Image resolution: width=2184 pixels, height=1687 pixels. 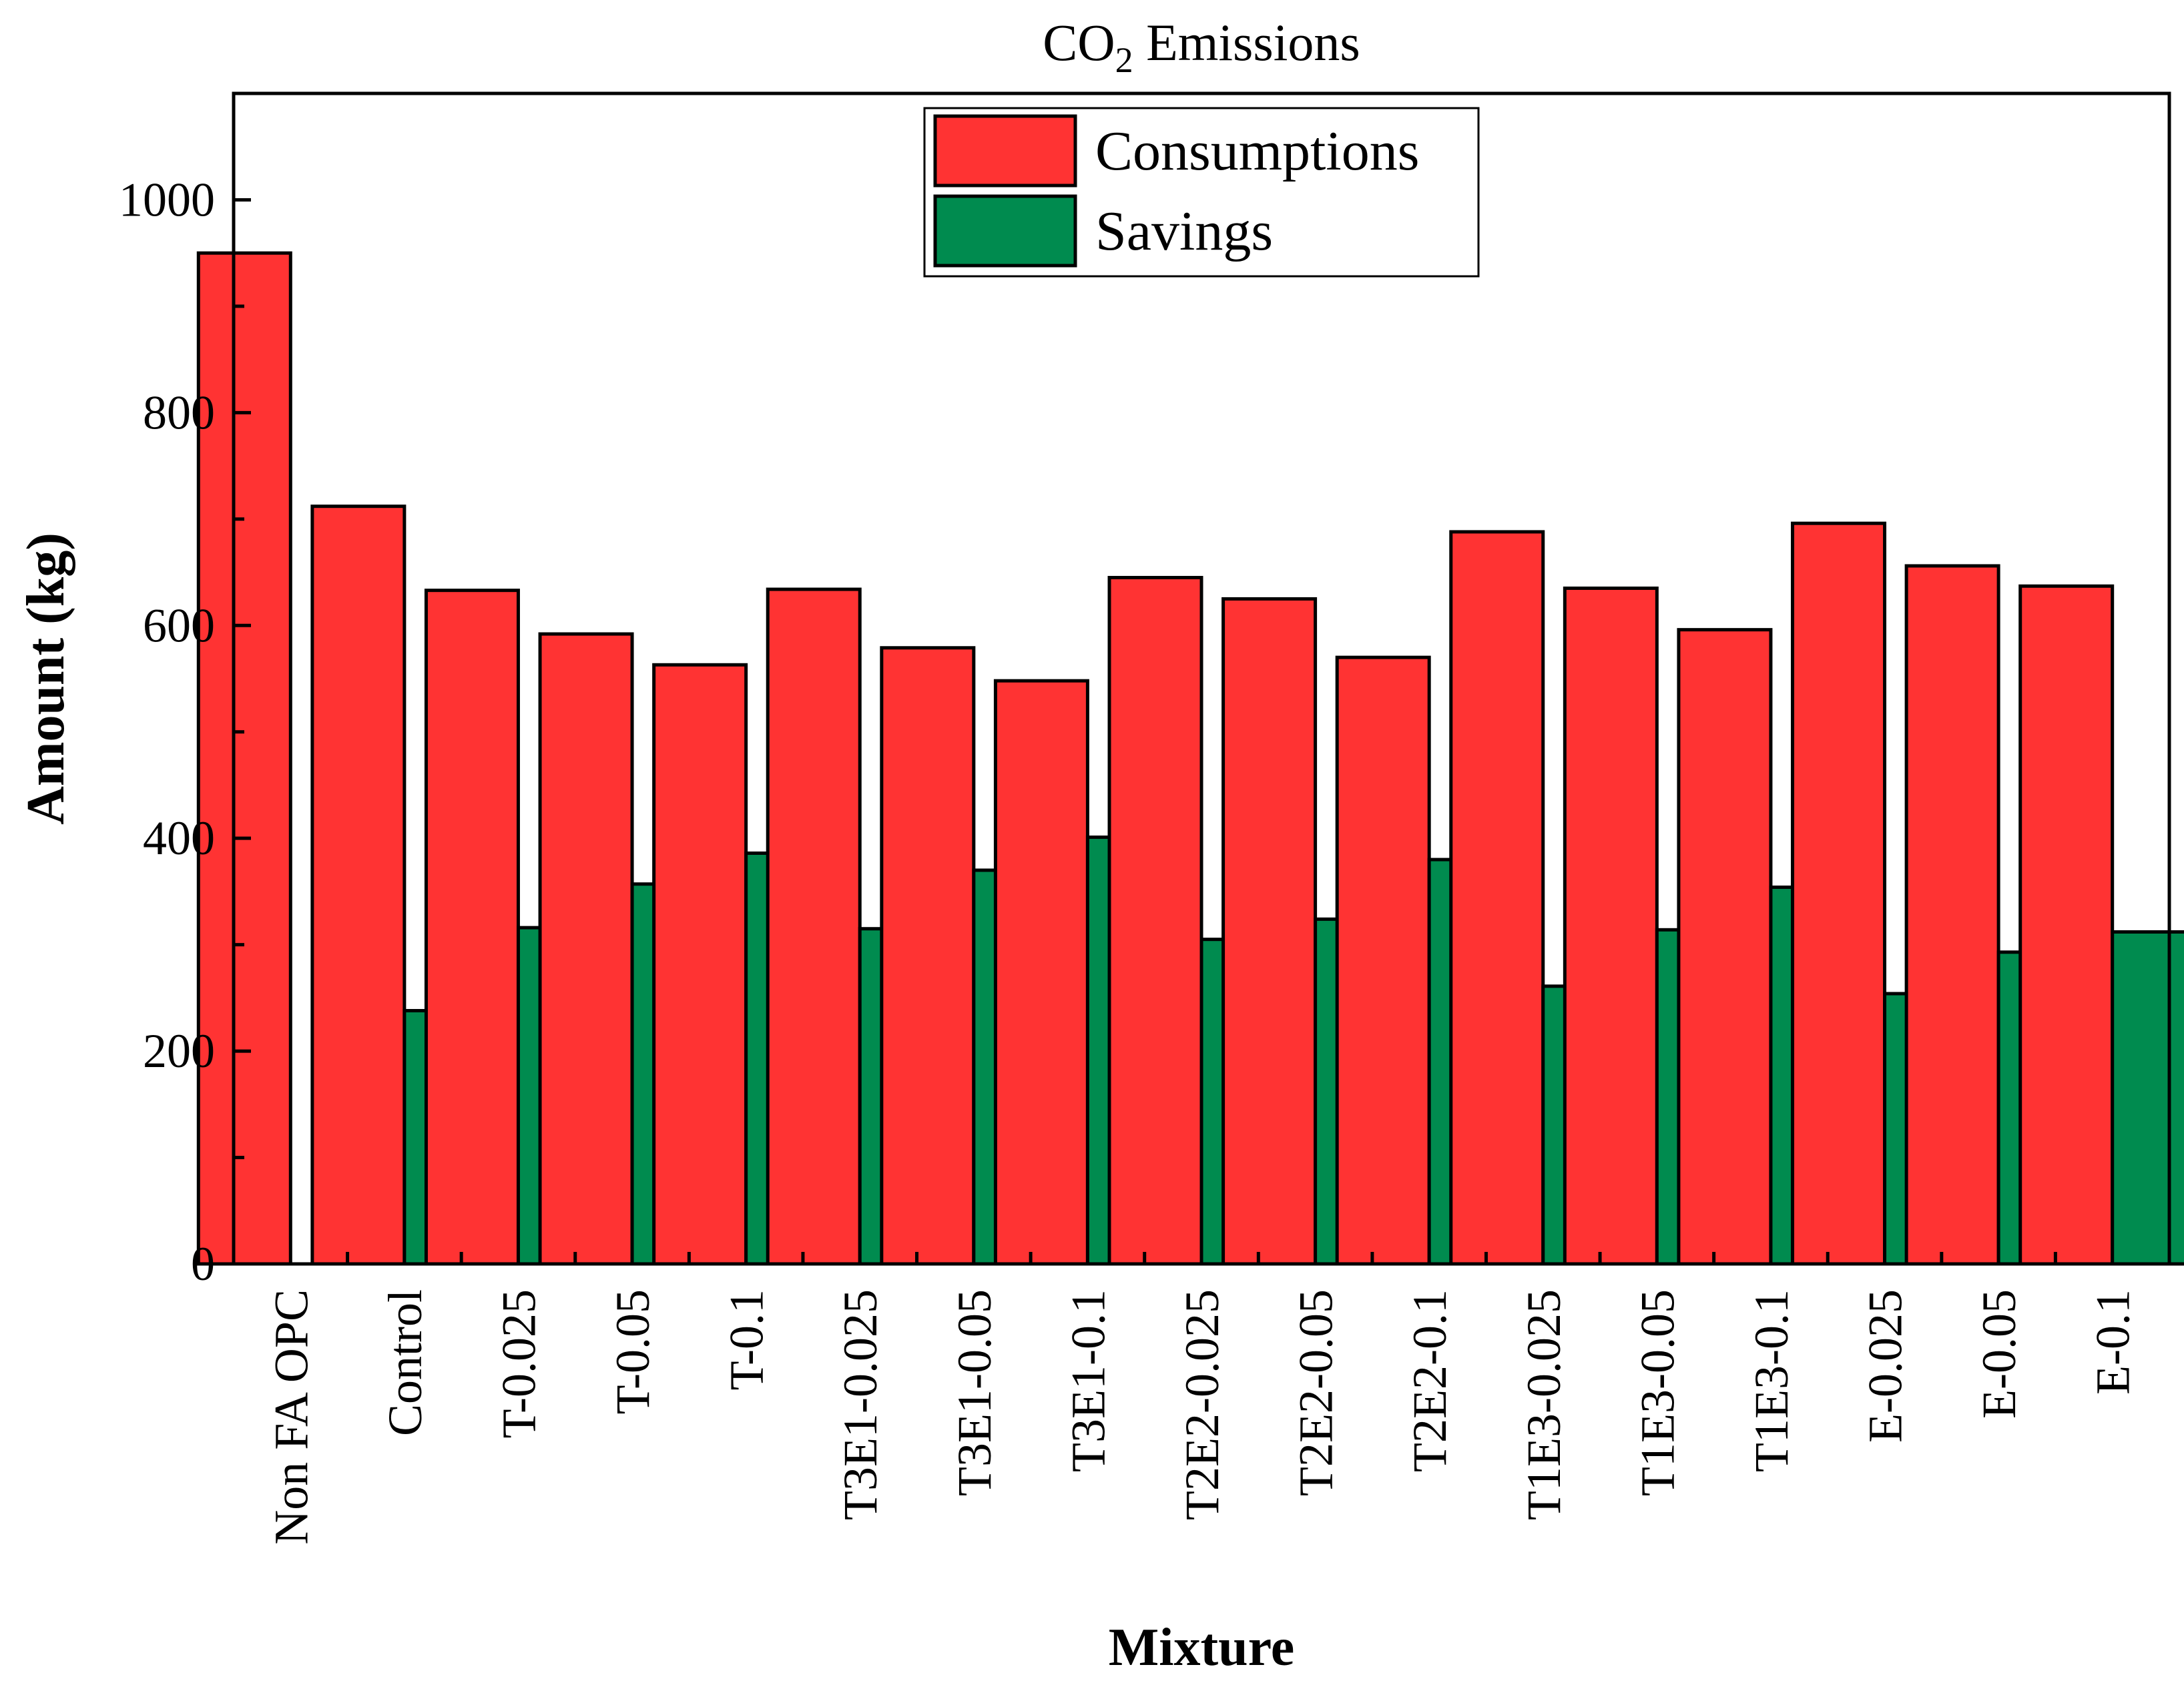 What do you see at coordinates (1202, 1404) in the screenshot?
I see `x-tick-label: T2E2-0.025` at bounding box center [1202, 1404].